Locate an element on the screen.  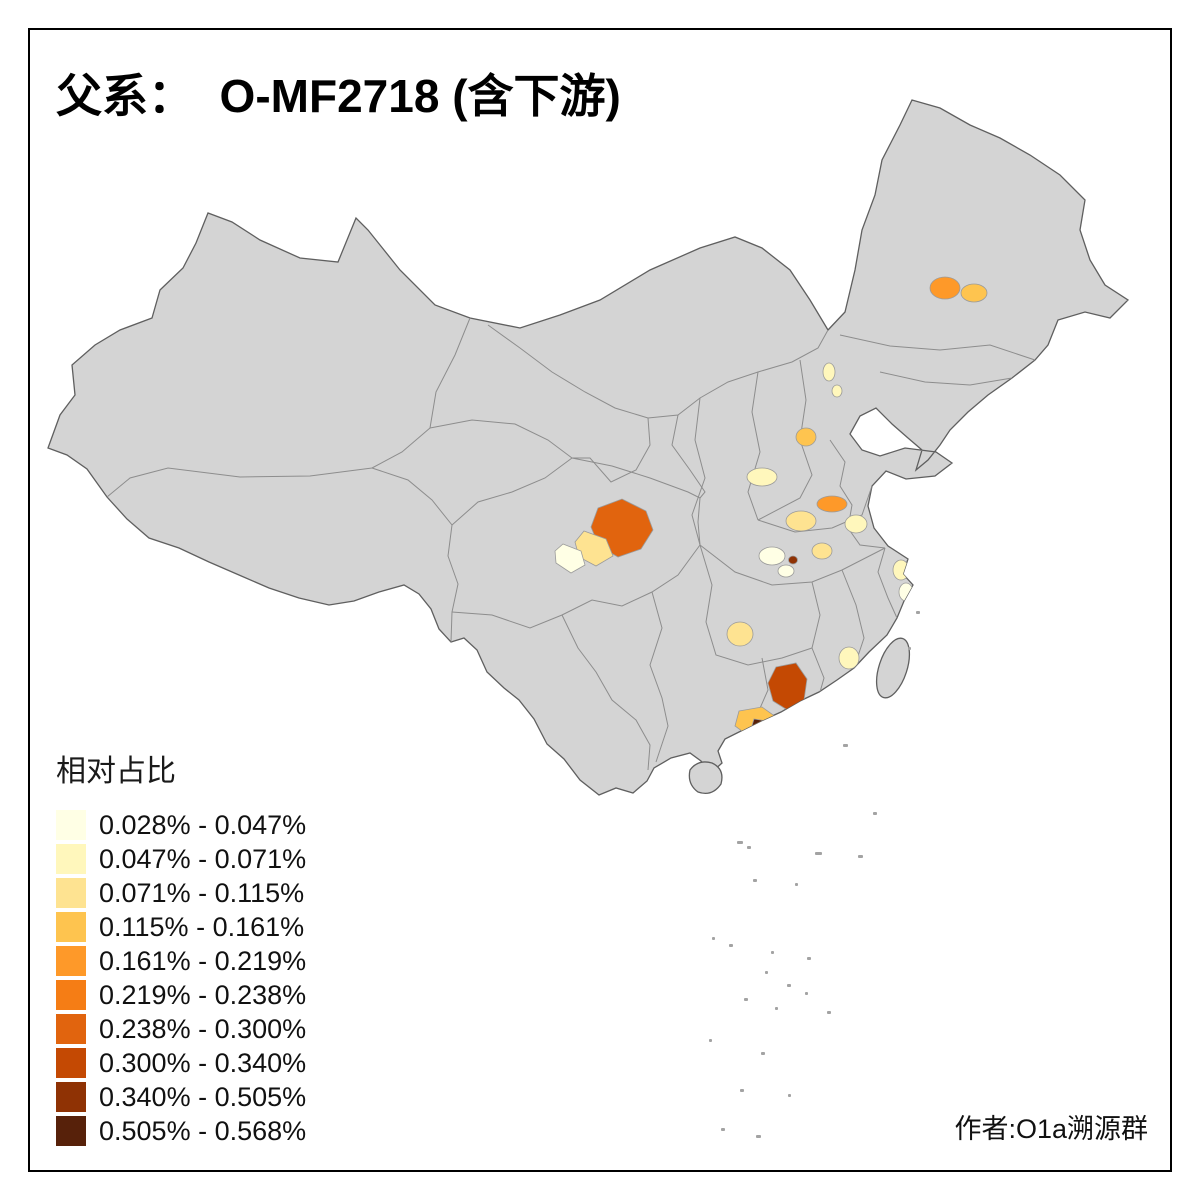
legend-item: 0.505% - 0.568% is located at coordinates (181, 1131).